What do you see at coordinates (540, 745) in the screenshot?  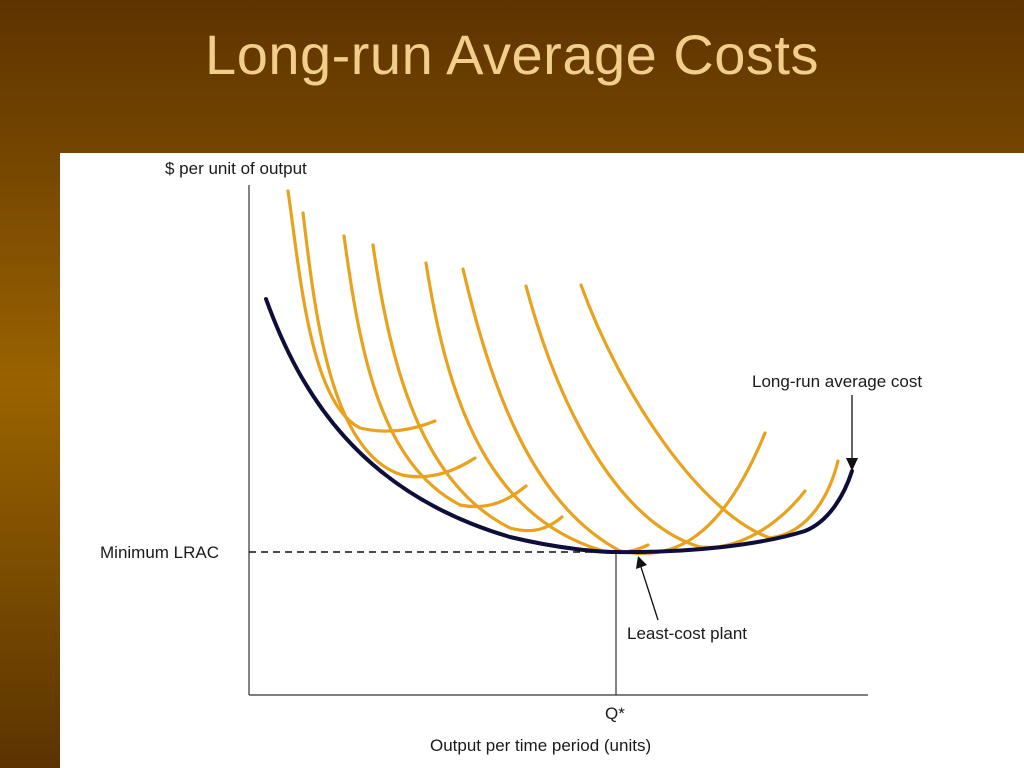 I see `x-axis-label: Output per time period (units)` at bounding box center [540, 745].